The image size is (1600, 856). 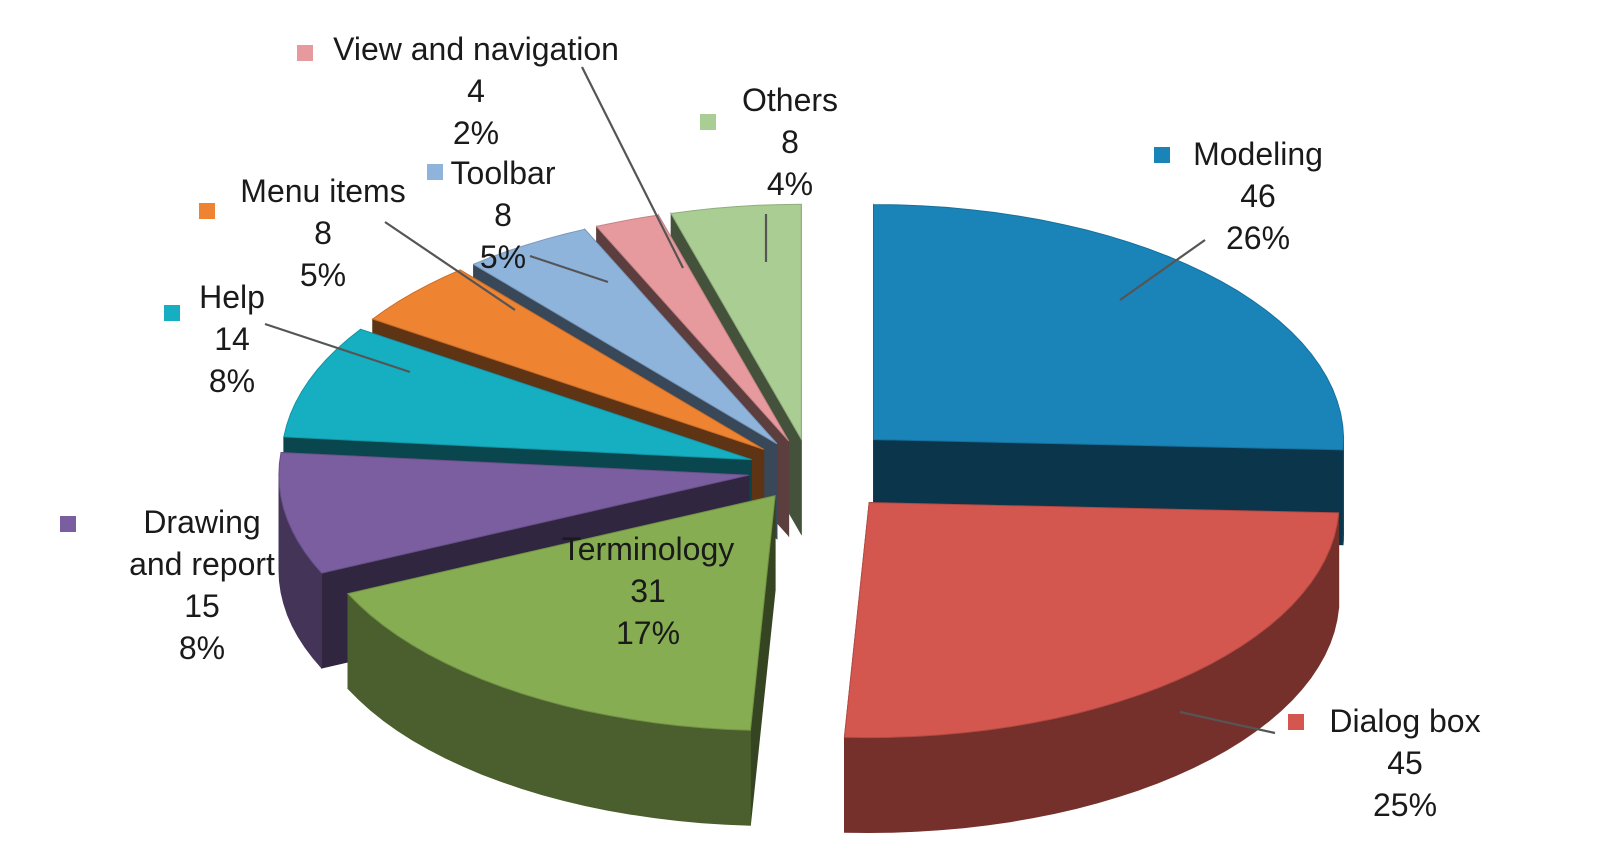 I want to click on label-terminology: Terminology 31 17%, so click(x=648, y=591).